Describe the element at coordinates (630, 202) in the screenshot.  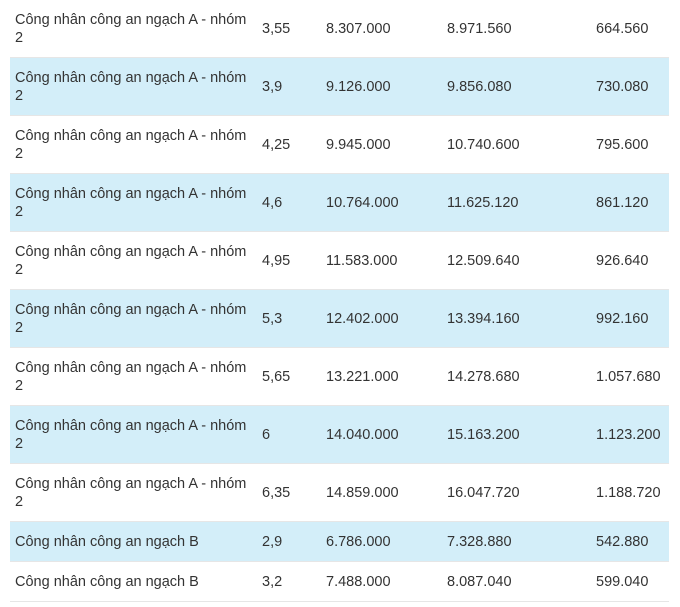
I see `increase-cell: 861.120` at that location.